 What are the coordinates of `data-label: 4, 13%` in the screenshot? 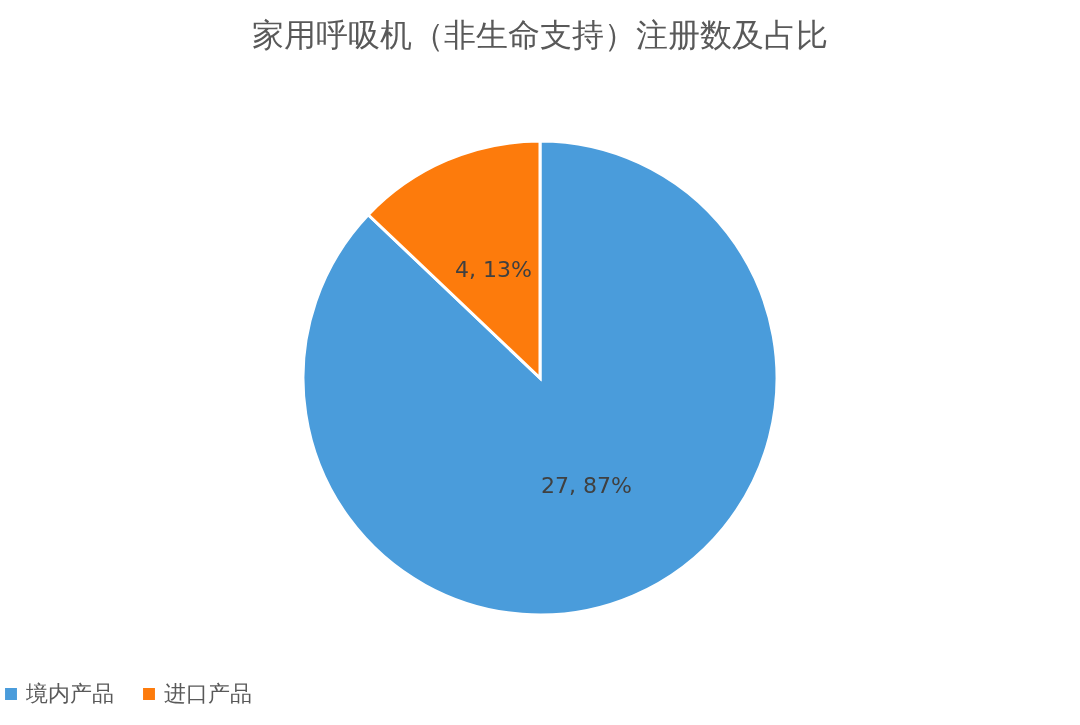 It's located at (493, 269).